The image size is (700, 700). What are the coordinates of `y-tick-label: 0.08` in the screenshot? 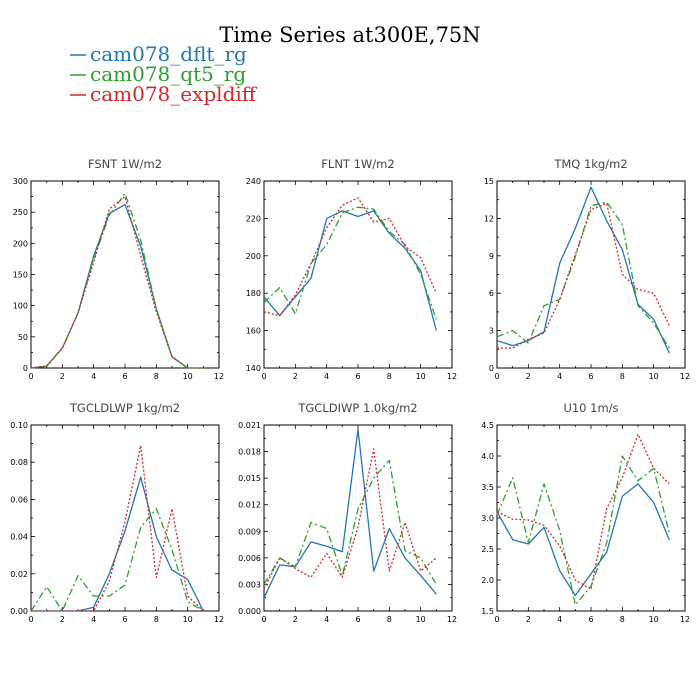 It's located at (19, 462).